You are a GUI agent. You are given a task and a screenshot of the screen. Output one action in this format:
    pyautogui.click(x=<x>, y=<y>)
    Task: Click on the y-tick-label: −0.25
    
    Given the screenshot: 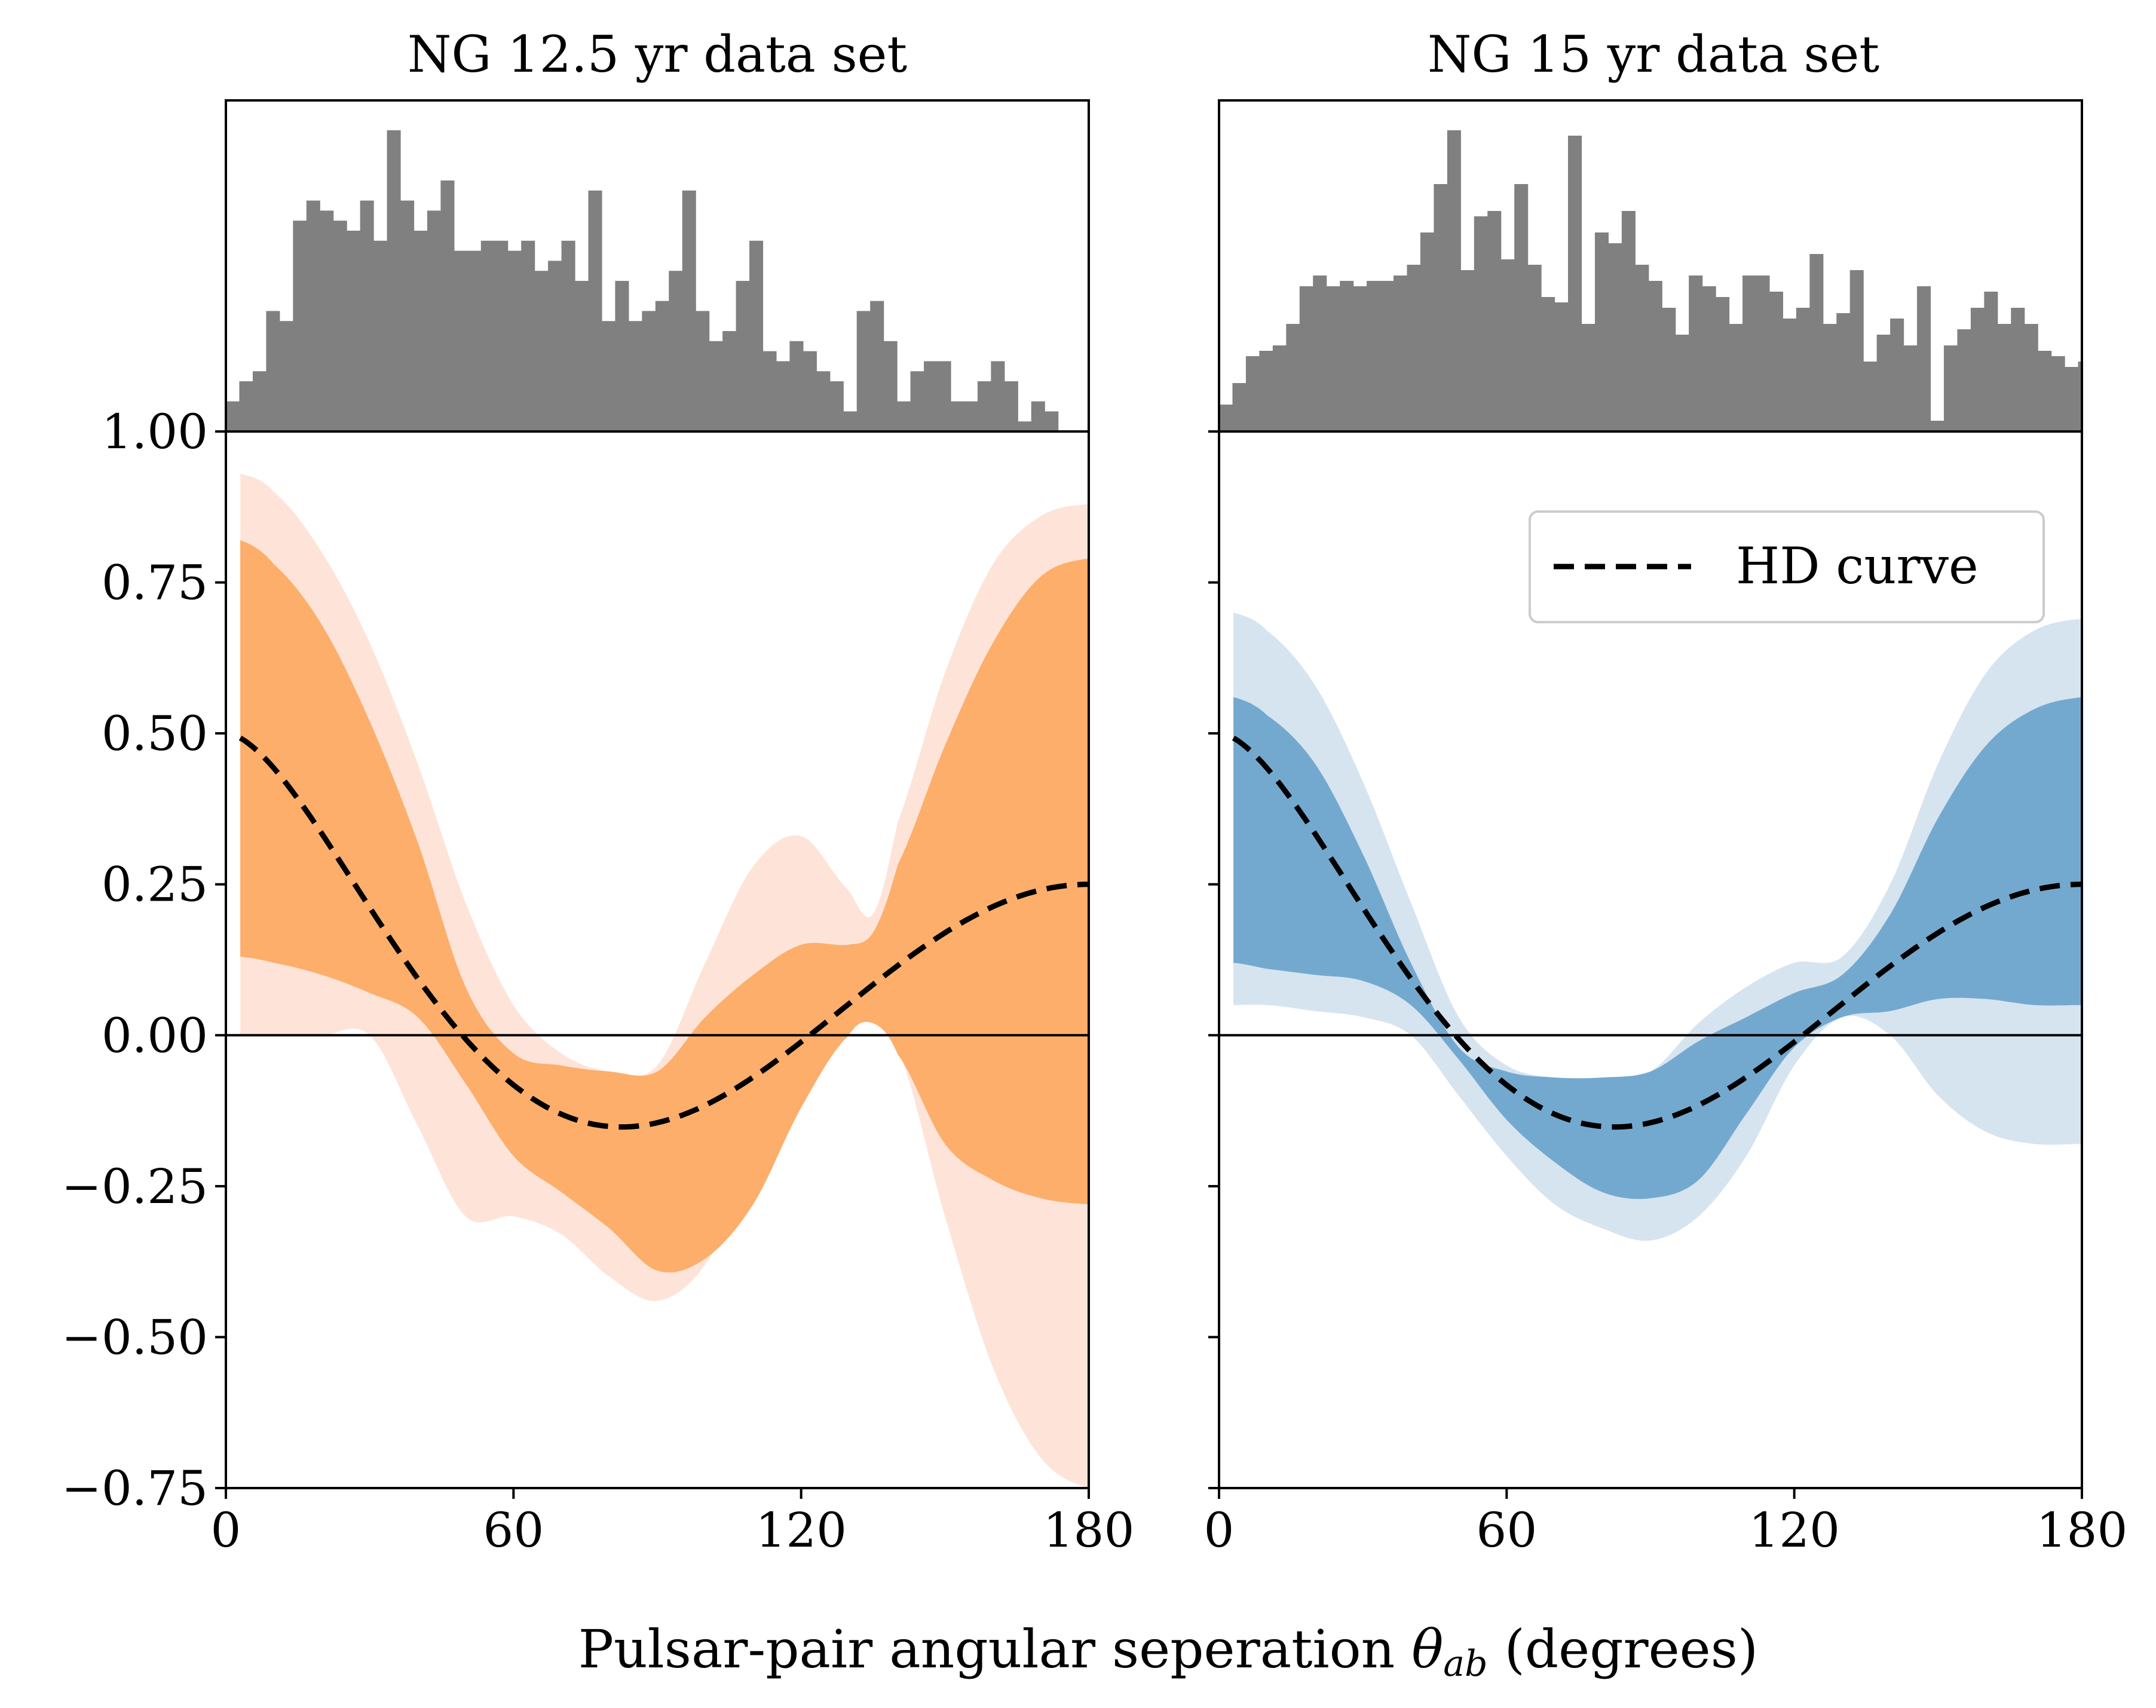 What is the action you would take?
    pyautogui.click(x=135, y=1186)
    